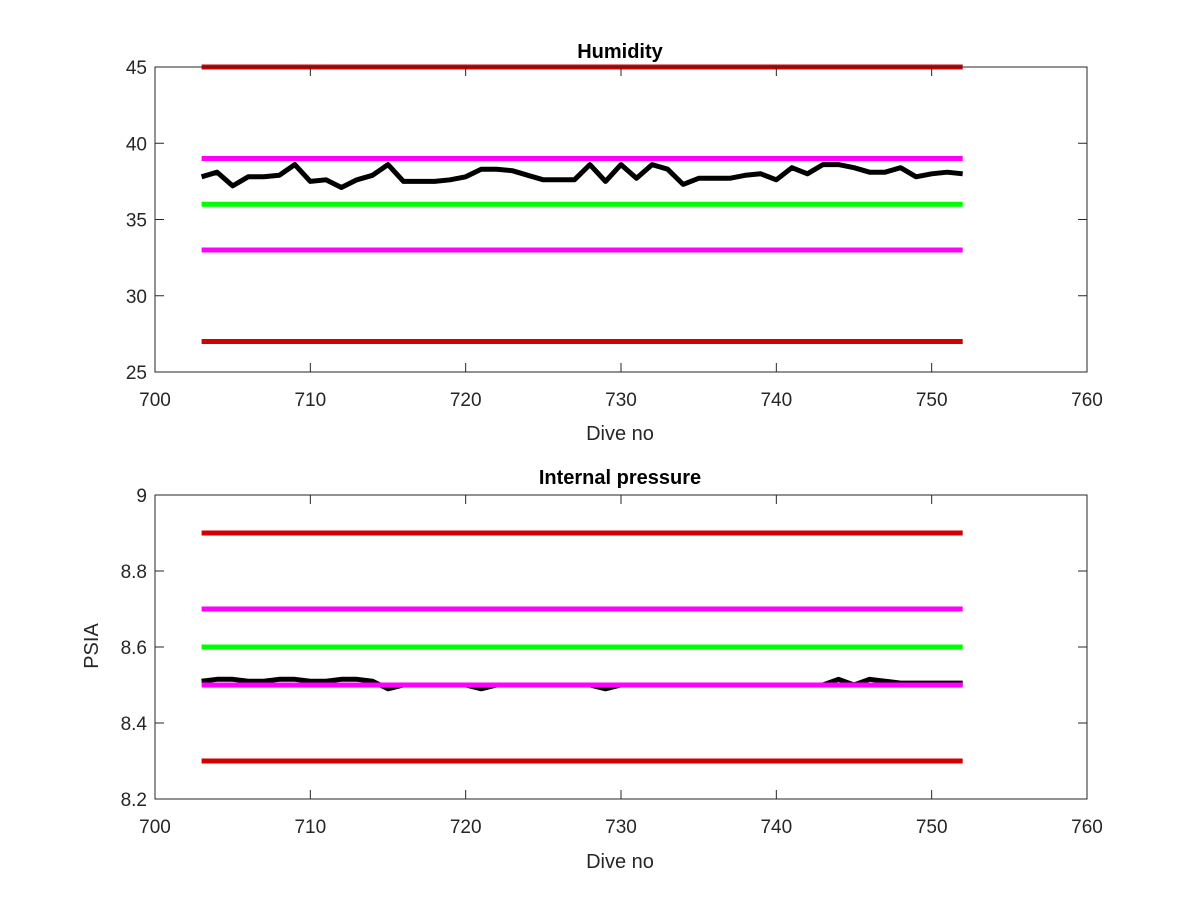 This screenshot has width=1200, height=900. I want to click on y-tick-label: 35, so click(136, 221).